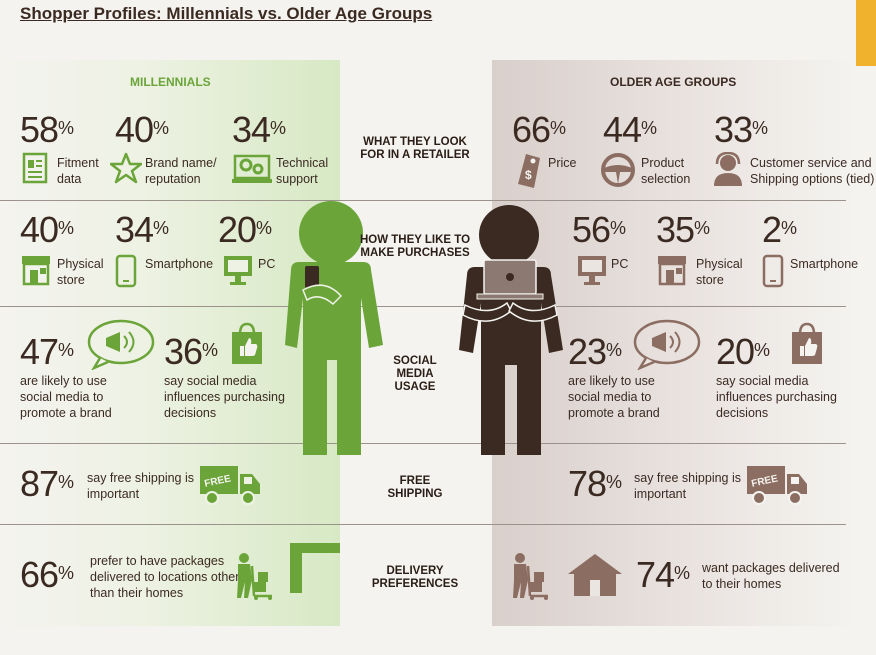 Image resolution: width=876 pixels, height=655 pixels. I want to click on section-label-delivery: DELIVERY PREFERENCES, so click(415, 577).